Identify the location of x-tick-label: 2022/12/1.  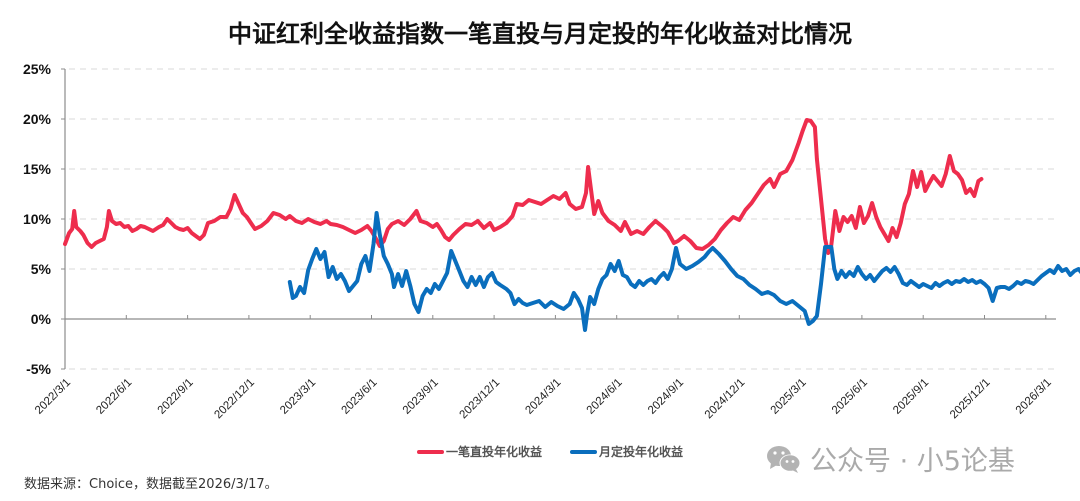
(234, 399).